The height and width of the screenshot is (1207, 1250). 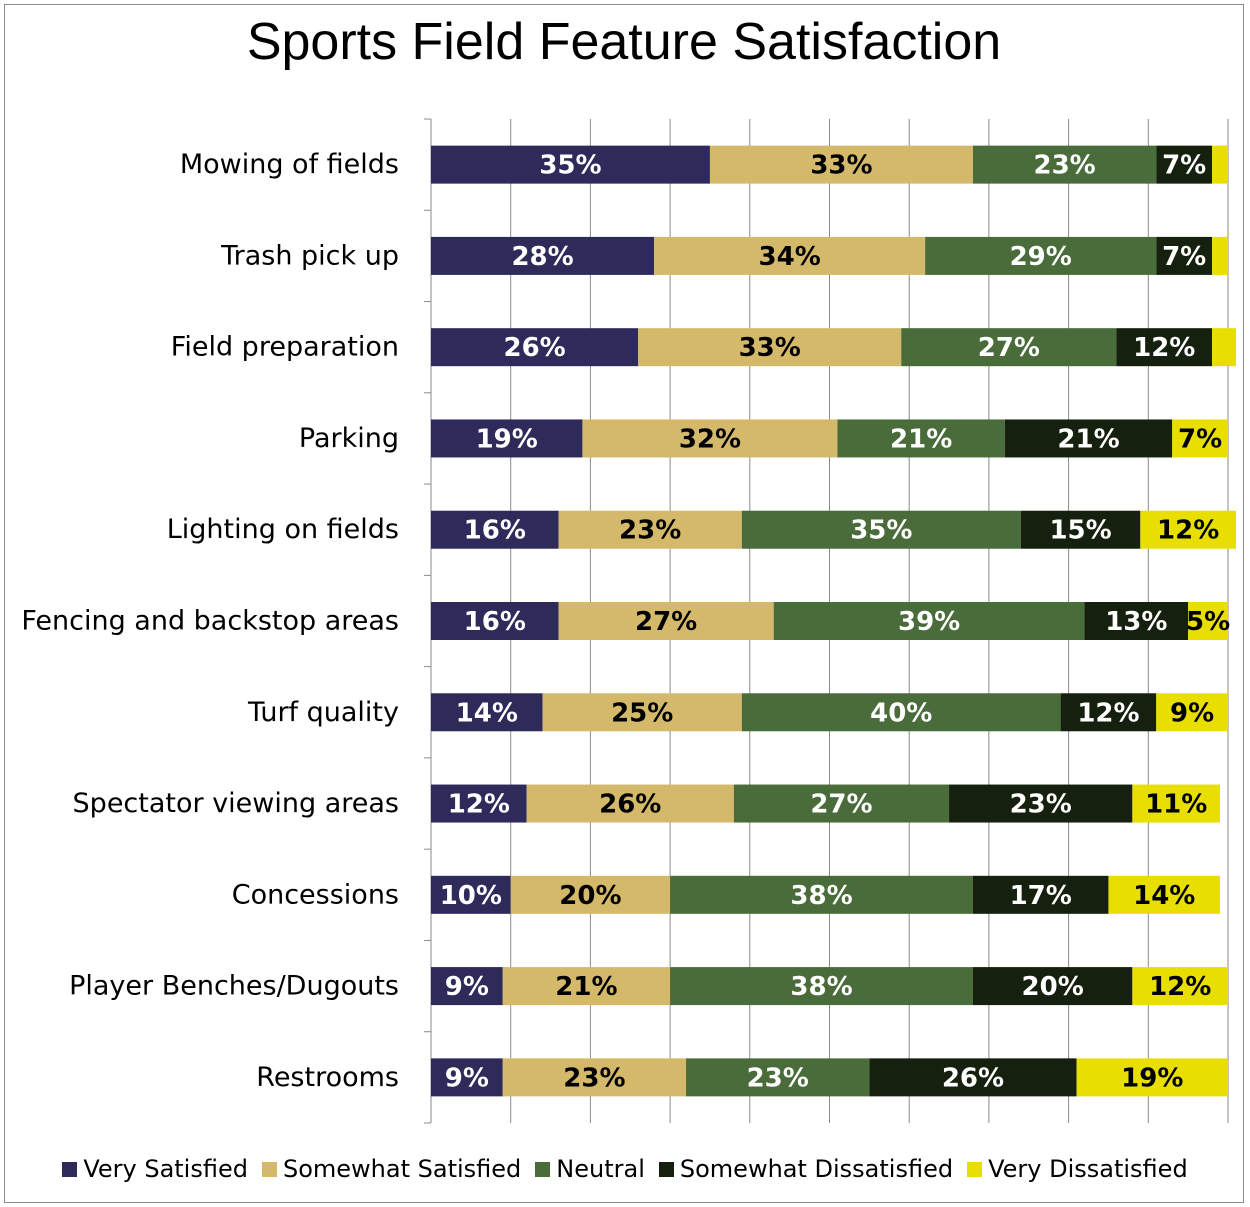 I want to click on legend-label: Neutral, so click(x=600, y=1169).